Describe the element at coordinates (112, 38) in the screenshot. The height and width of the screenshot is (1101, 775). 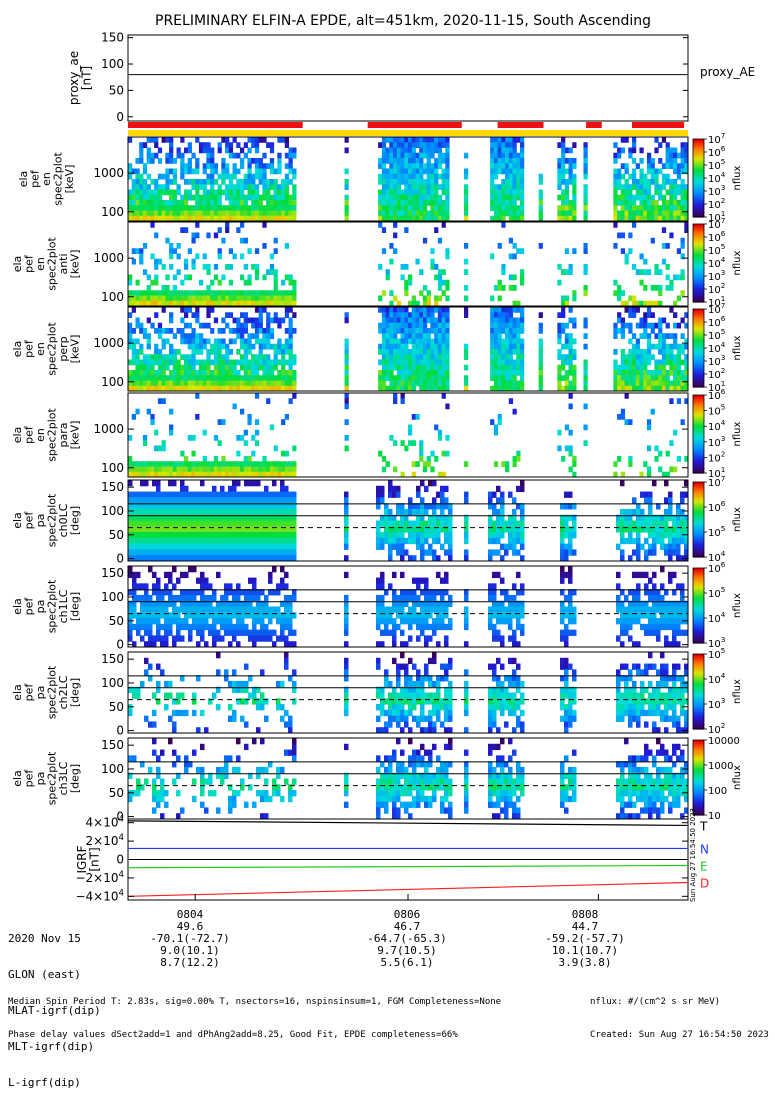
I see `proxy-ae-tick-label: 150` at that location.